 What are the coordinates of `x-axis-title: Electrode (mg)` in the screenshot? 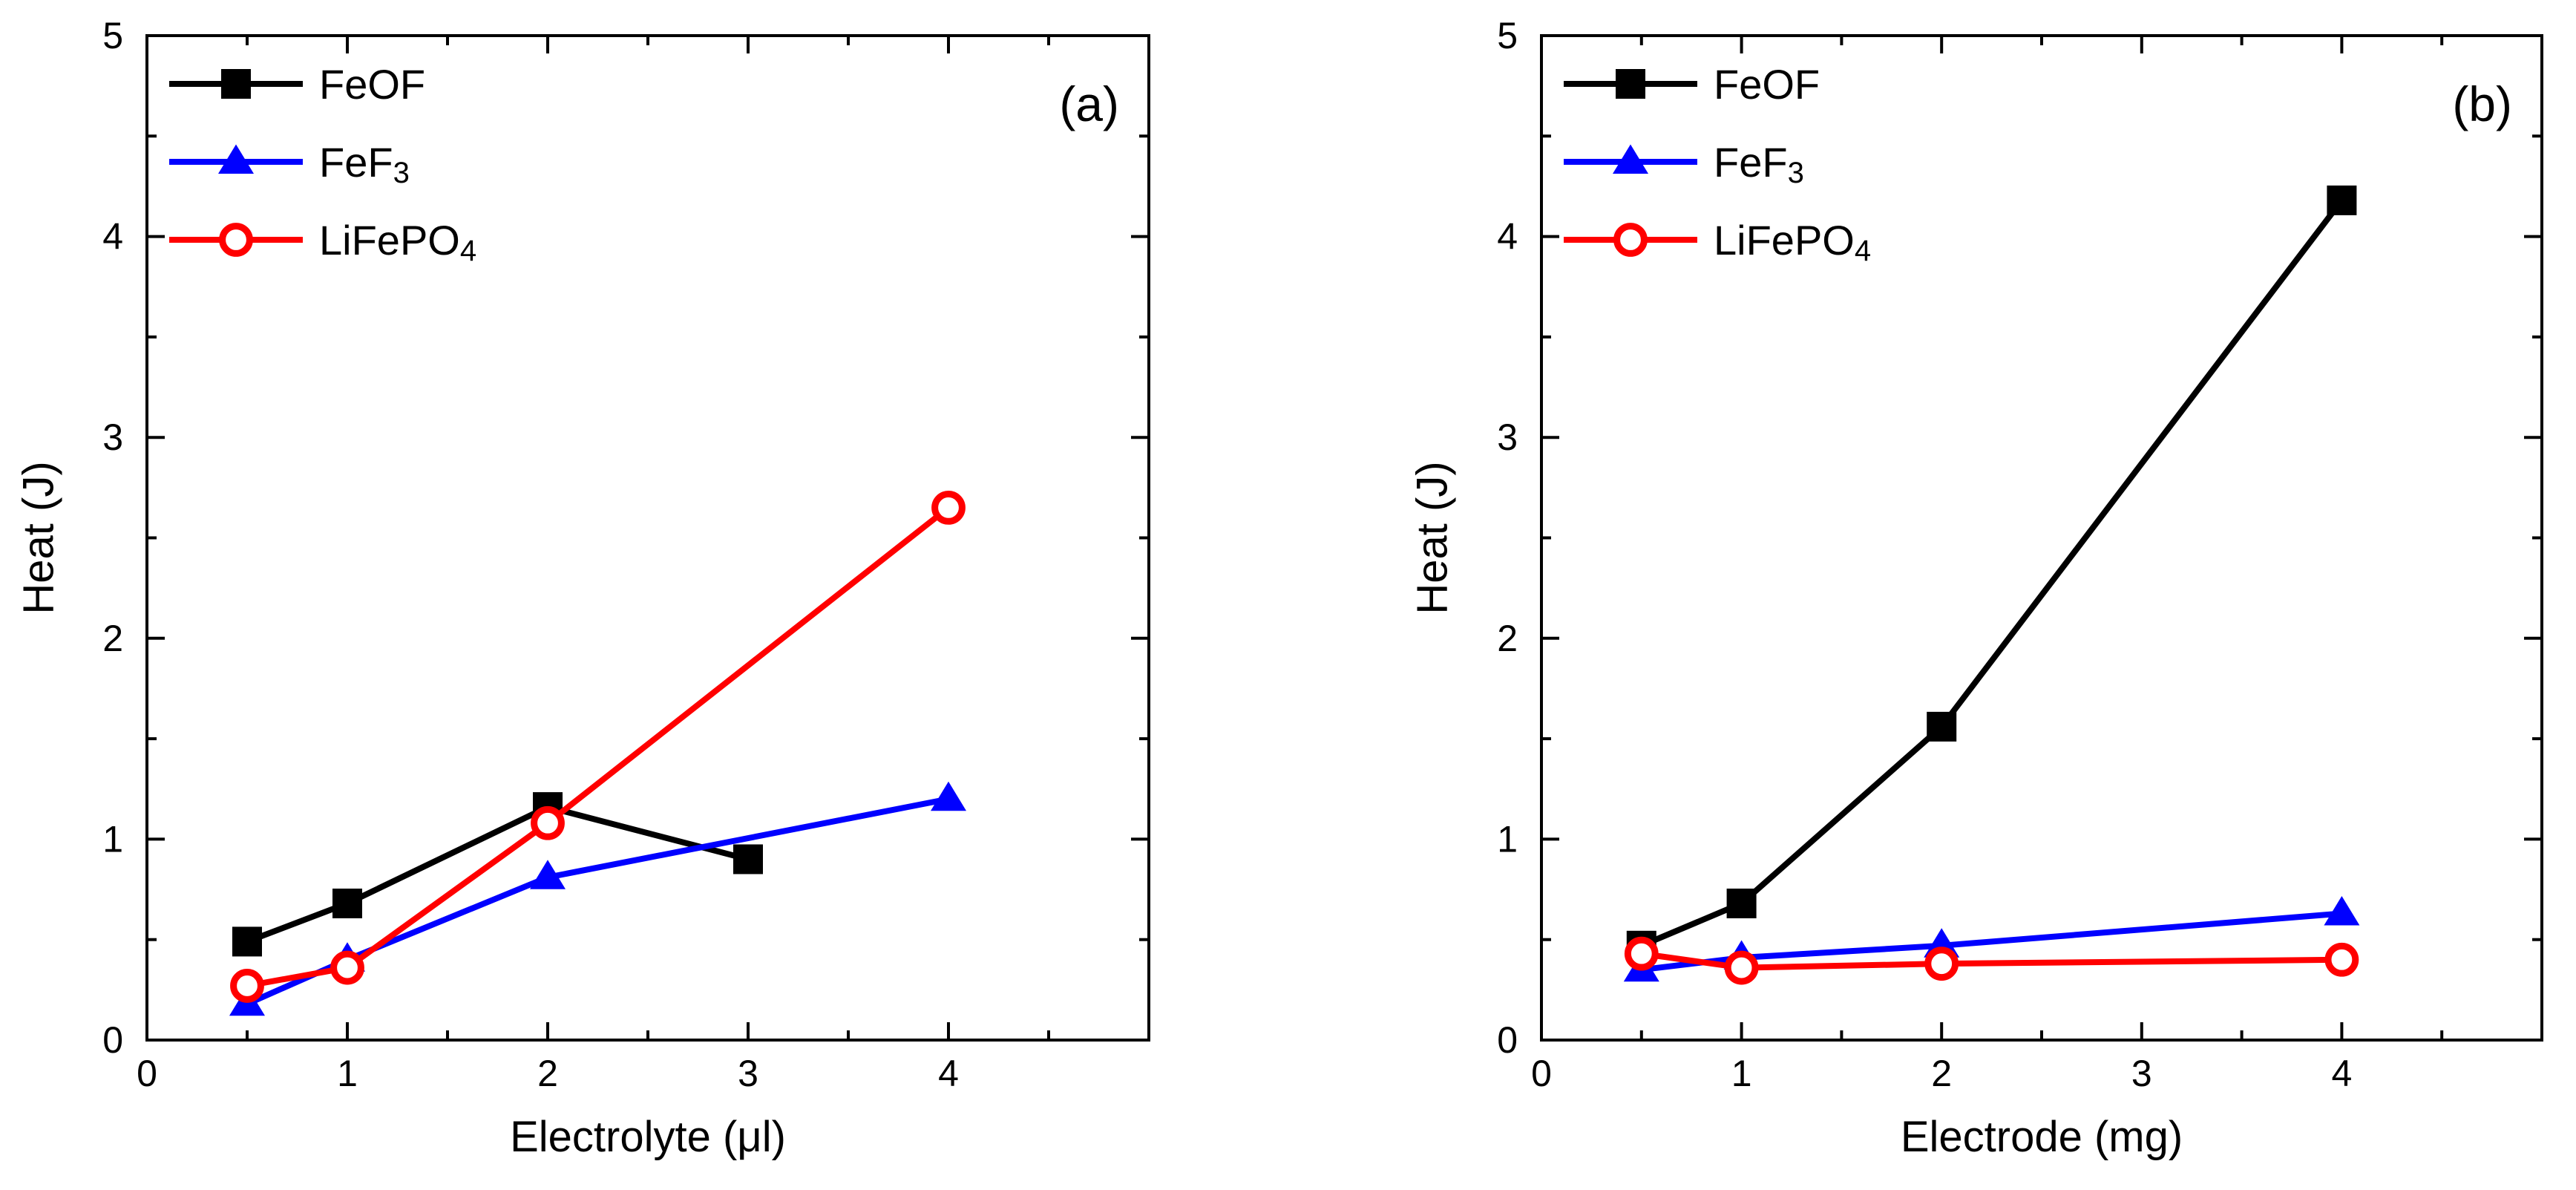 It's located at (2042, 1137).